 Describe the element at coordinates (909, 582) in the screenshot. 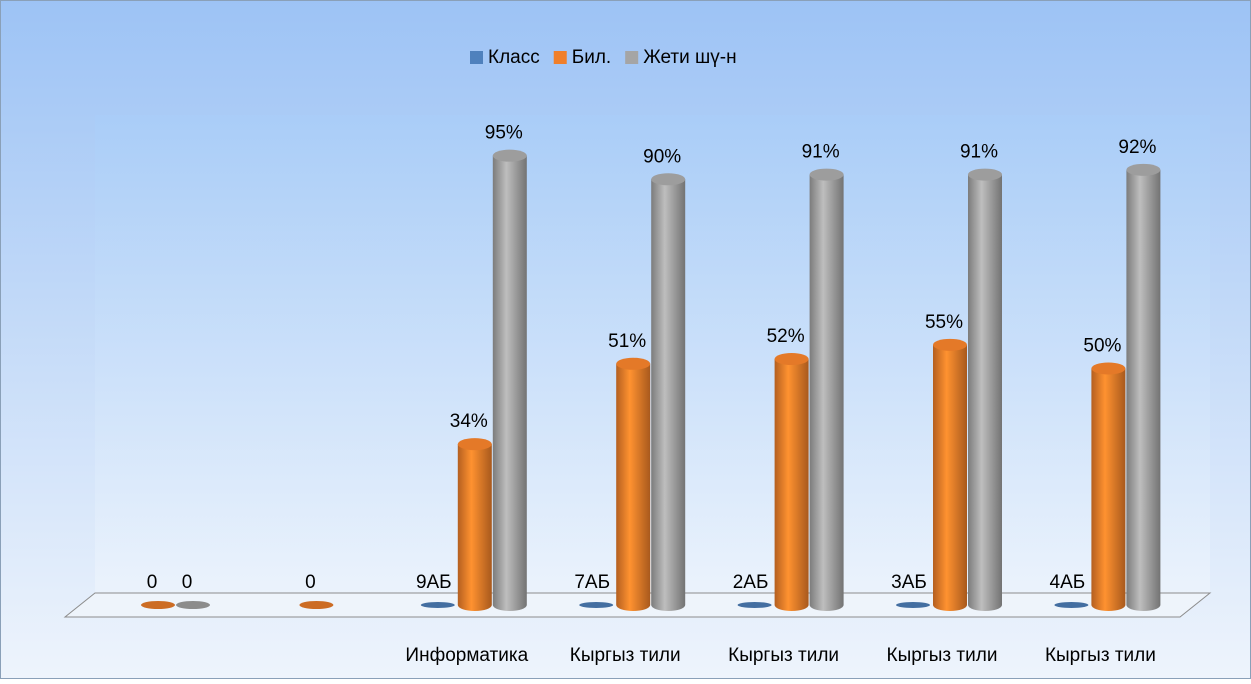

I see `data-label: 3АБ` at that location.